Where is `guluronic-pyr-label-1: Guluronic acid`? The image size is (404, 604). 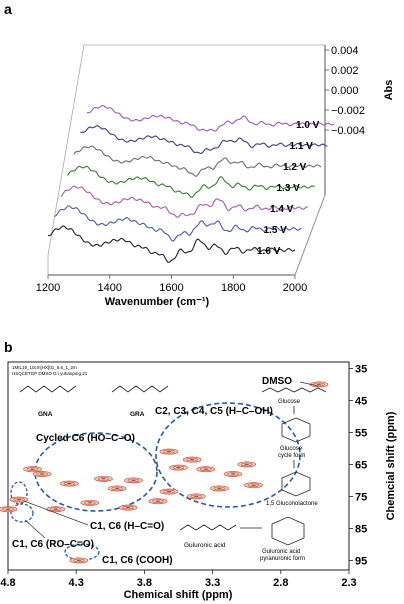 guluronic-pyr-label-1: Guluronic acid is located at coordinates (281, 552).